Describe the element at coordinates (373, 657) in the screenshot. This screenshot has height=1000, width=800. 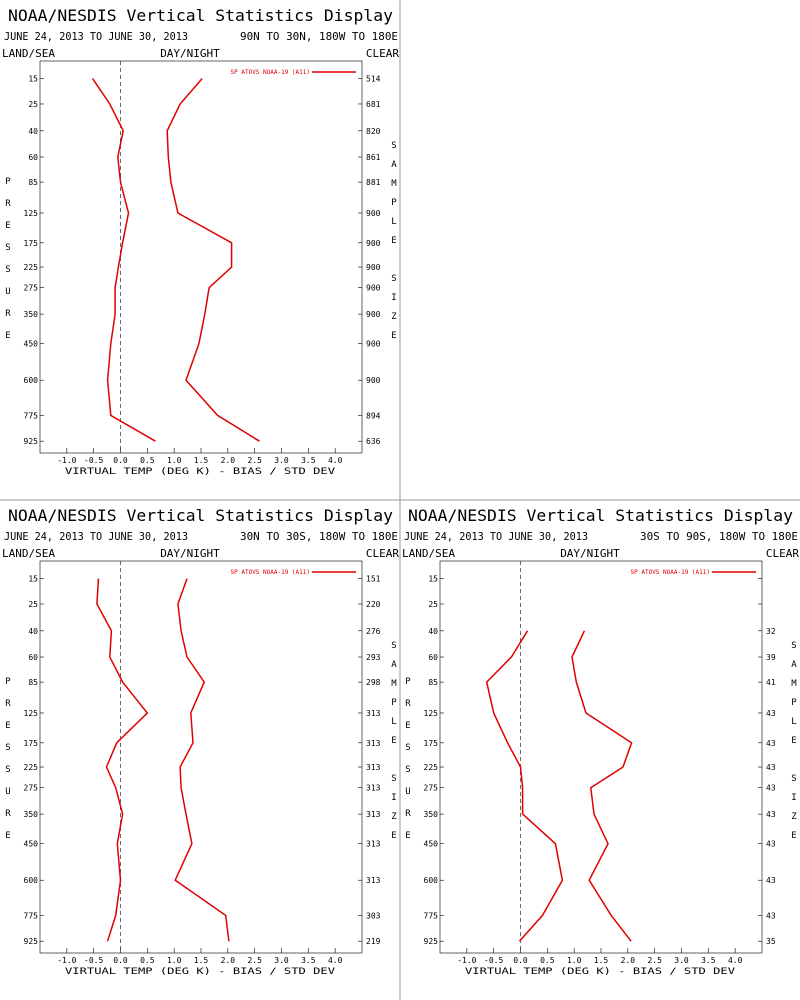
I see `sample-size: 293` at that location.